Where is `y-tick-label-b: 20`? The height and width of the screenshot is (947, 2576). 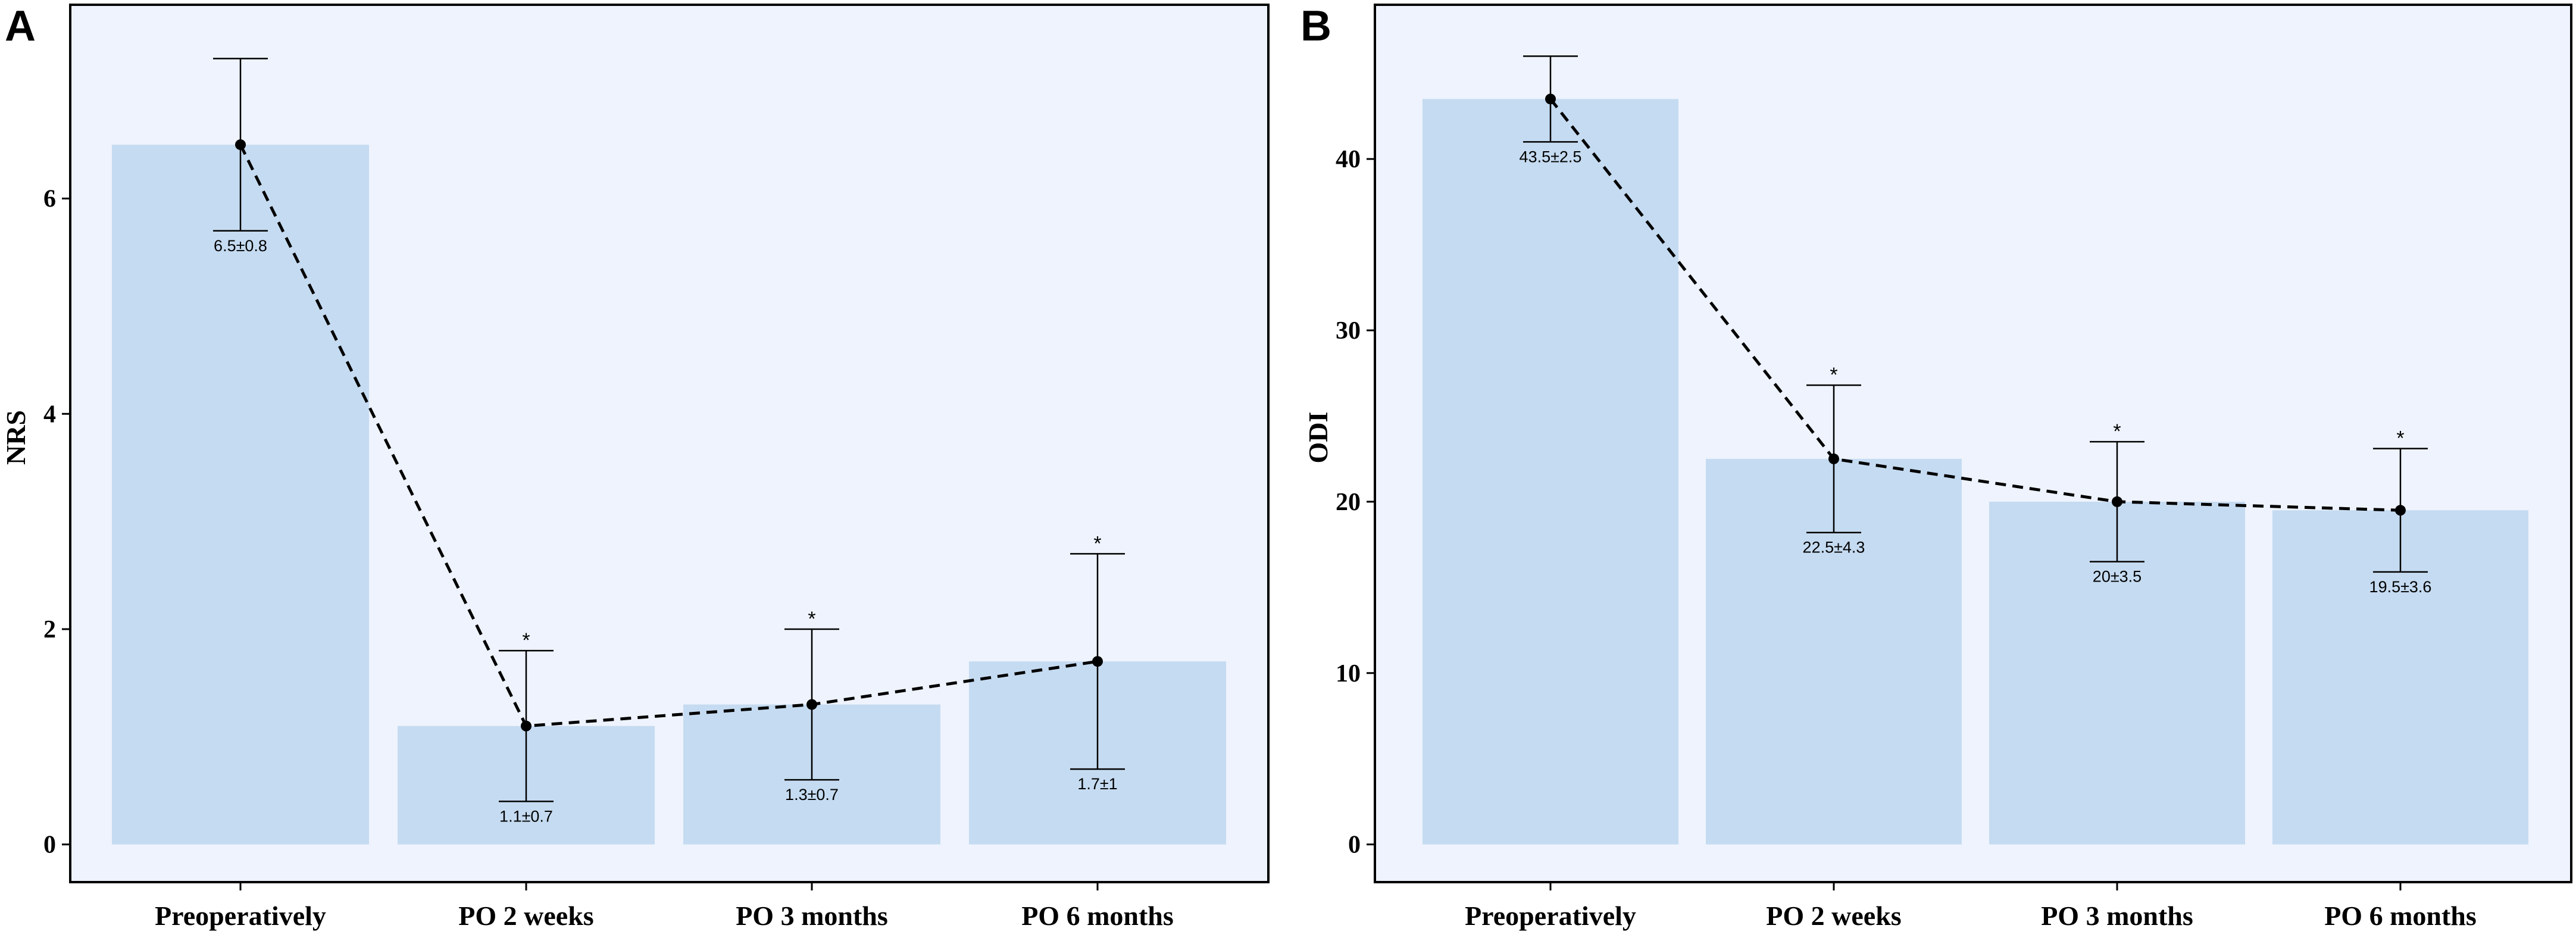
y-tick-label-b: 20 is located at coordinates (1348, 502).